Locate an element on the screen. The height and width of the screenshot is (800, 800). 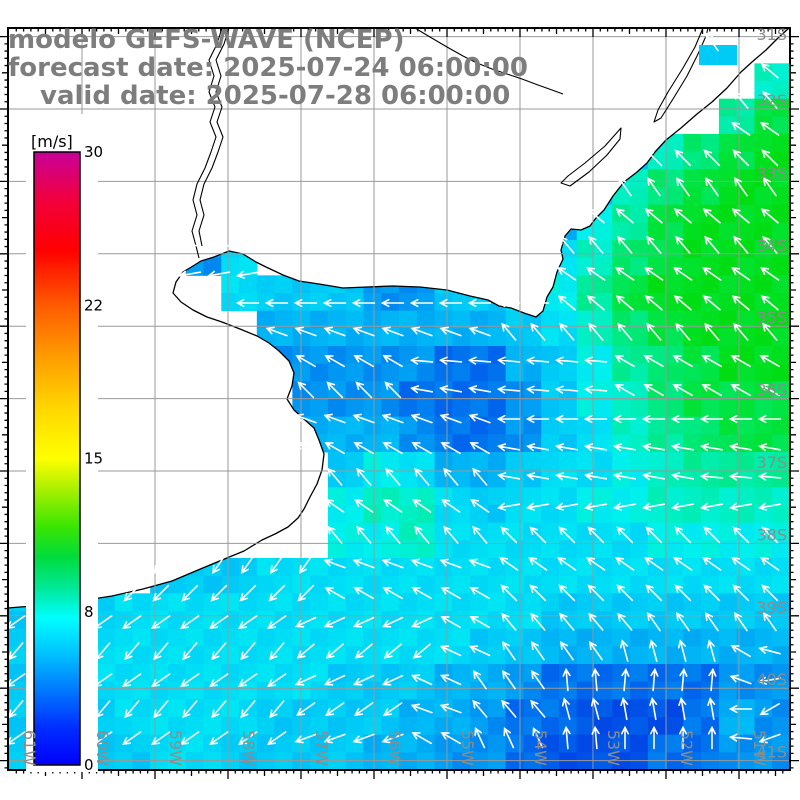
latitude-label: 31S is located at coordinates (771, 34).